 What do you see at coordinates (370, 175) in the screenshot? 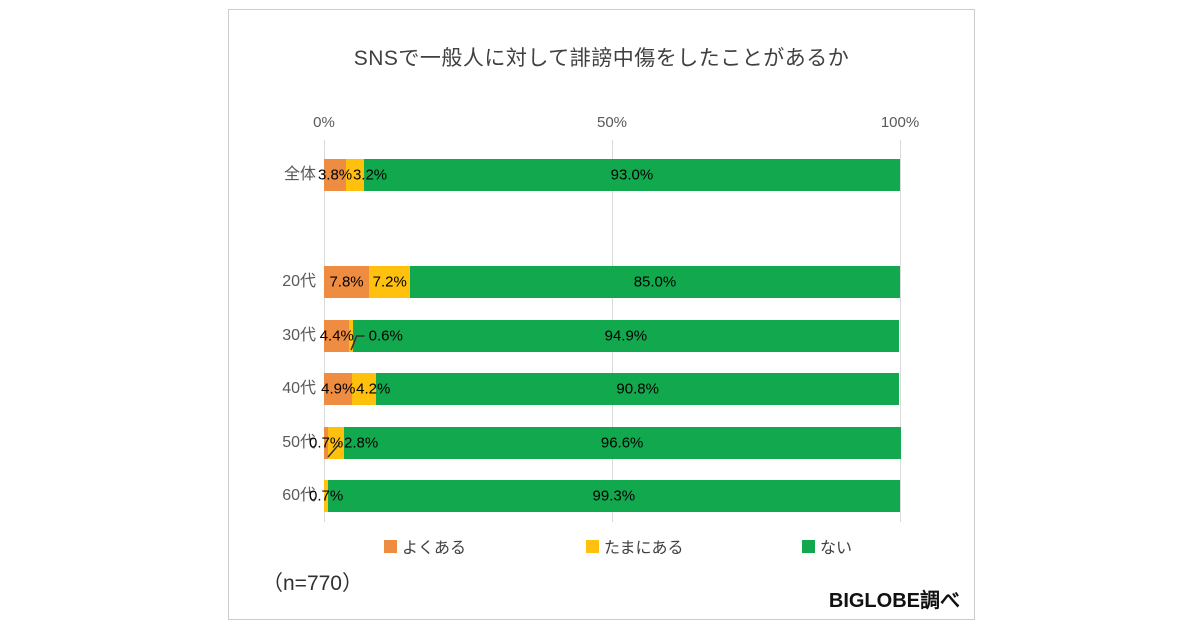
I see `value-label: 3.2%` at bounding box center [370, 175].